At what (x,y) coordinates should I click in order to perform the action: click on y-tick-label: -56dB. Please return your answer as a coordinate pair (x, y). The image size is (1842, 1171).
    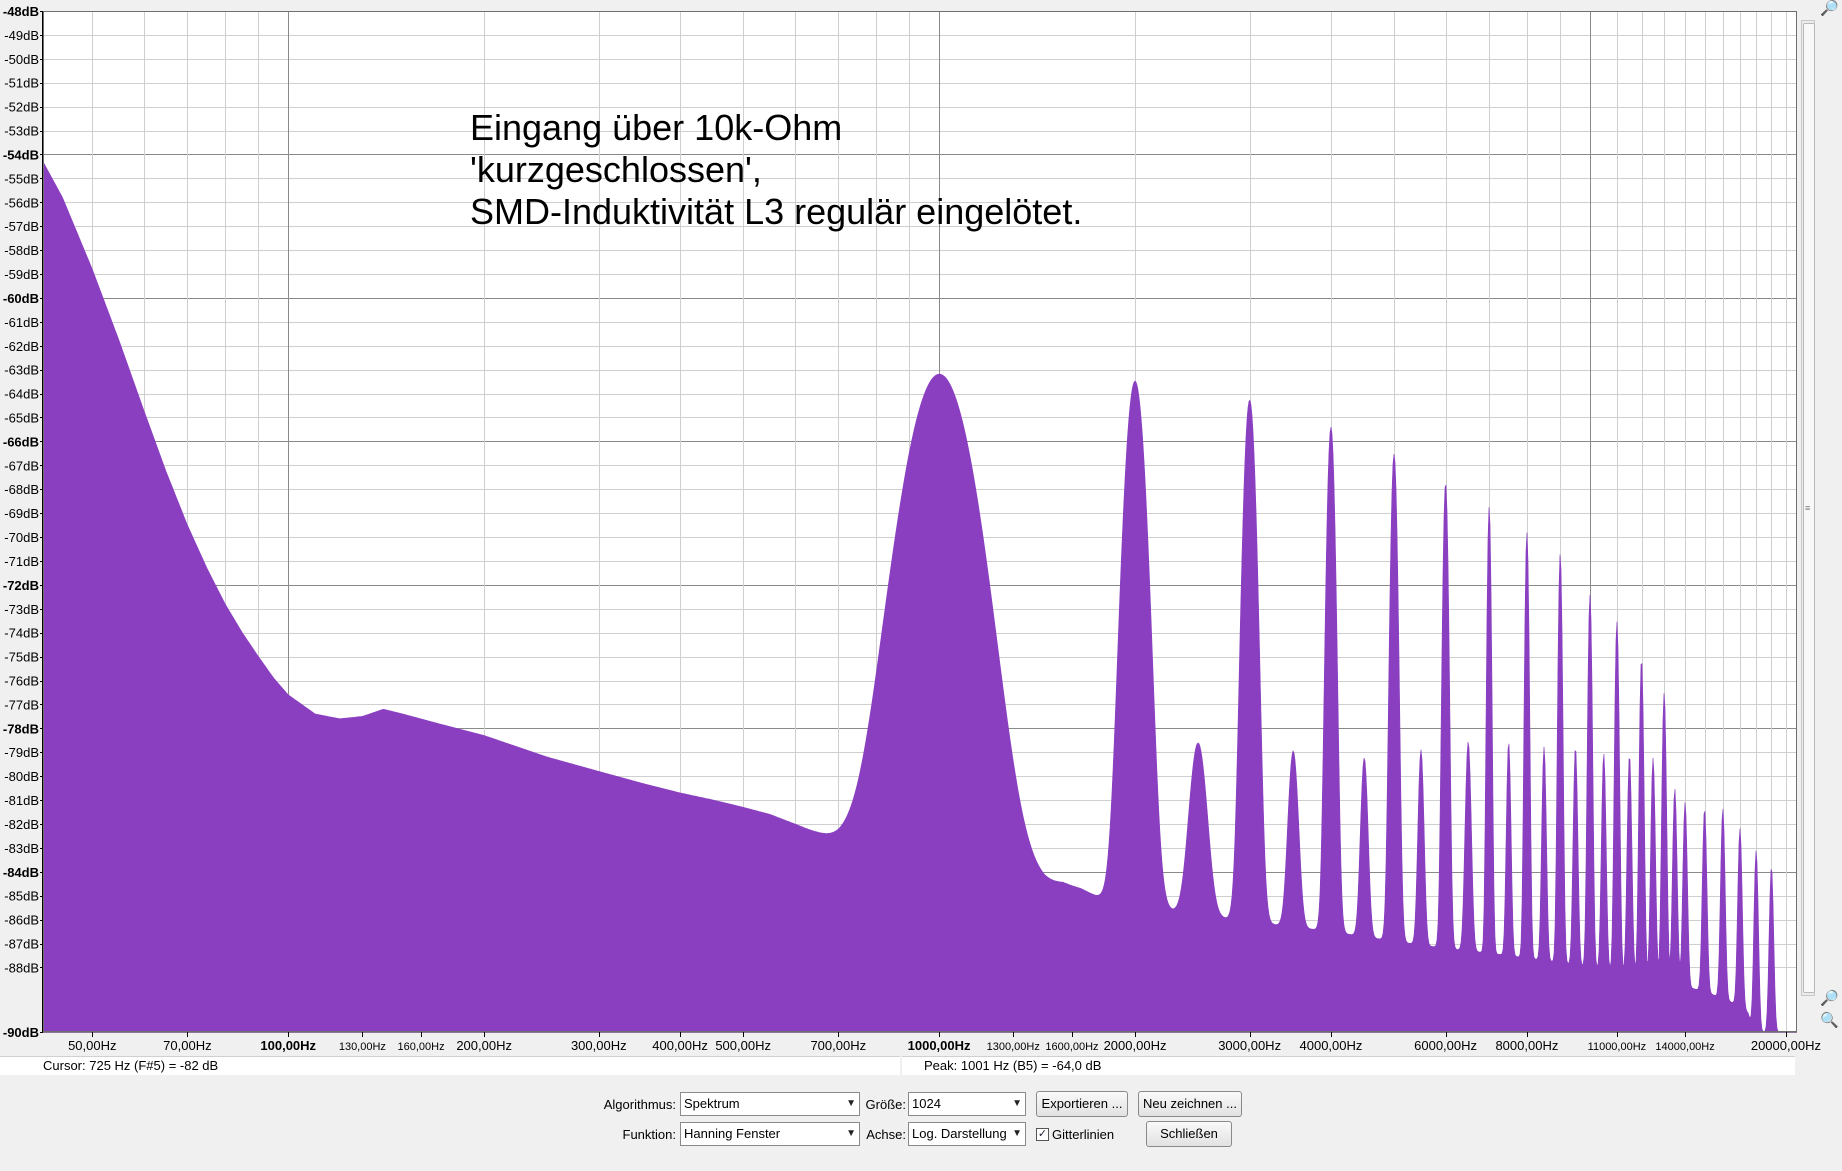
    Looking at the image, I should click on (21, 202).